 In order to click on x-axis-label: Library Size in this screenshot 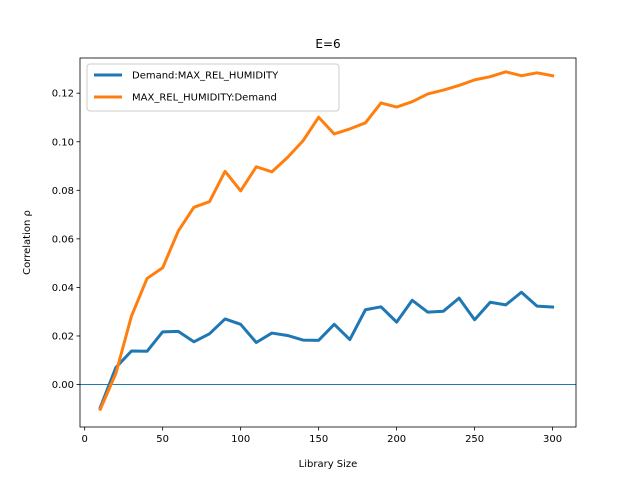, I will do `click(328, 464)`.